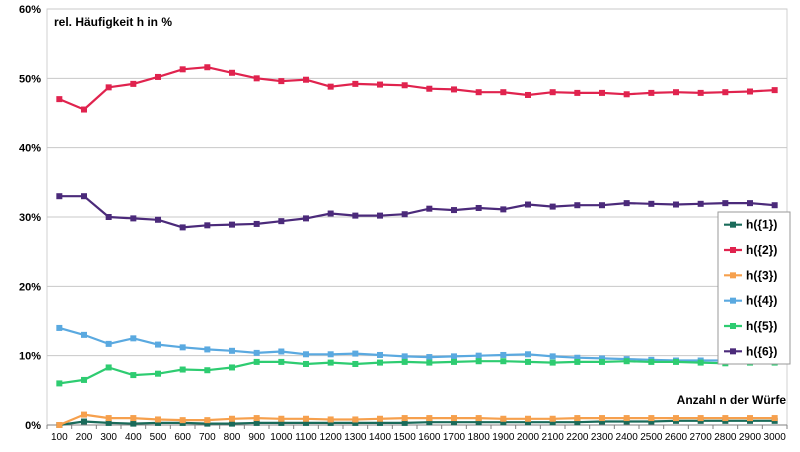 The image size is (800, 452). I want to click on y-tick-label: 0%, so click(33, 426).